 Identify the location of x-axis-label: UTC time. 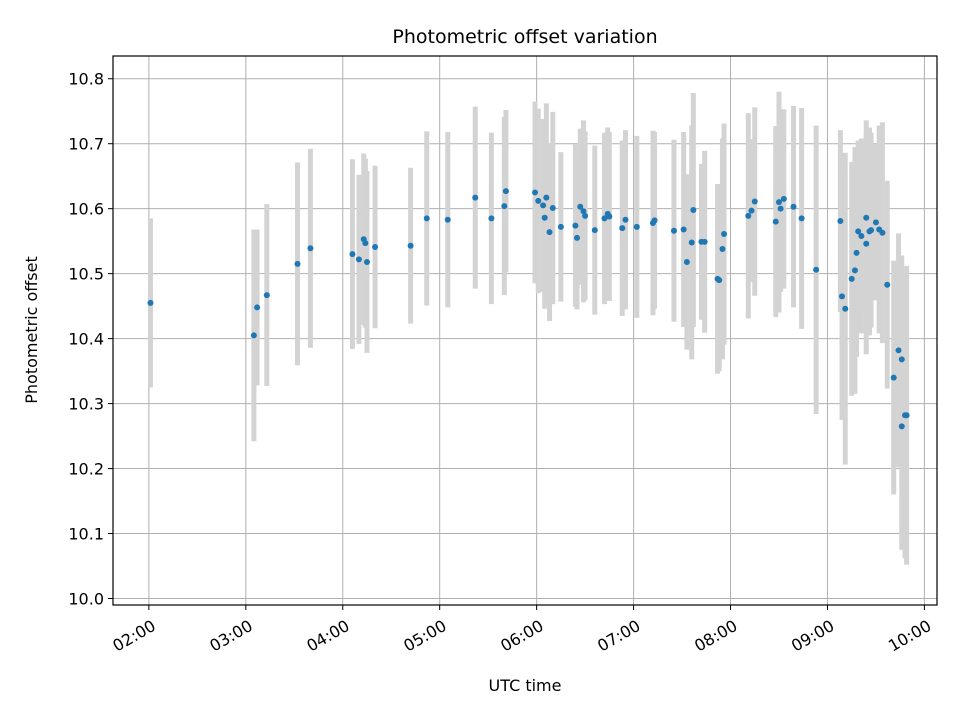
(525, 685).